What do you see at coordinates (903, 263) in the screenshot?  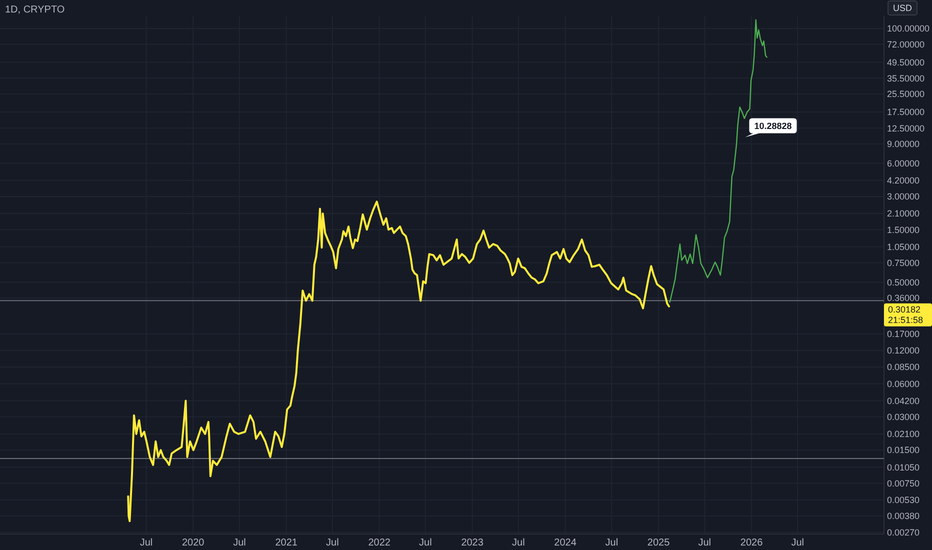 I see `y-tick-label: 0.75000` at bounding box center [903, 263].